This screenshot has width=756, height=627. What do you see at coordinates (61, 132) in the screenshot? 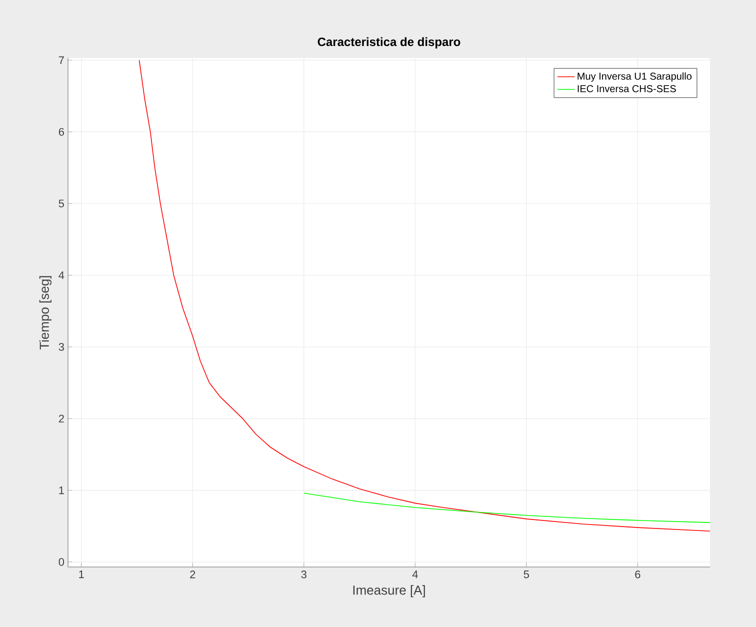
I see `y-tick-label: 6` at bounding box center [61, 132].